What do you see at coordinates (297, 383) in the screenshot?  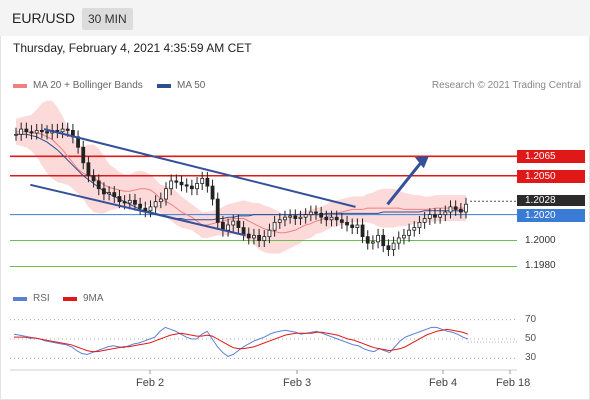 I see `x-tick-label: Feb 3` at bounding box center [297, 383].